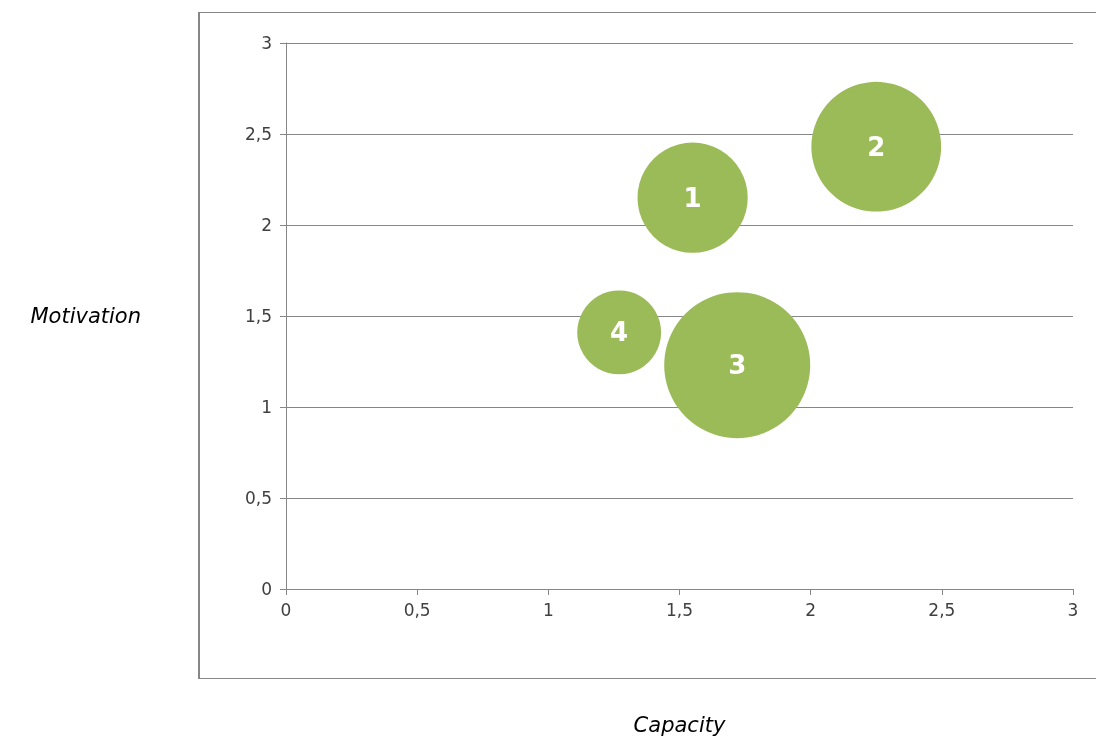  What do you see at coordinates (876, 146) in the screenshot?
I see `series-label: 2` at bounding box center [876, 146].